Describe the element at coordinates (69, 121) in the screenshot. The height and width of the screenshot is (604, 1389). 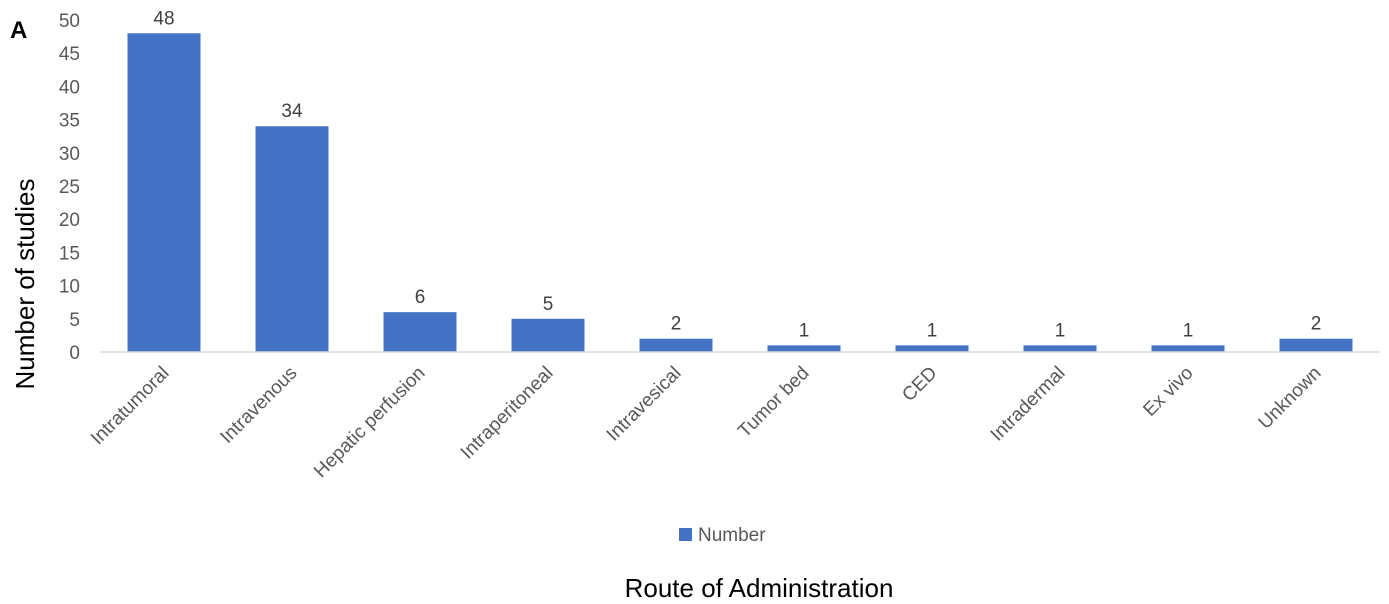
I see `y-tick-label: 35` at that location.